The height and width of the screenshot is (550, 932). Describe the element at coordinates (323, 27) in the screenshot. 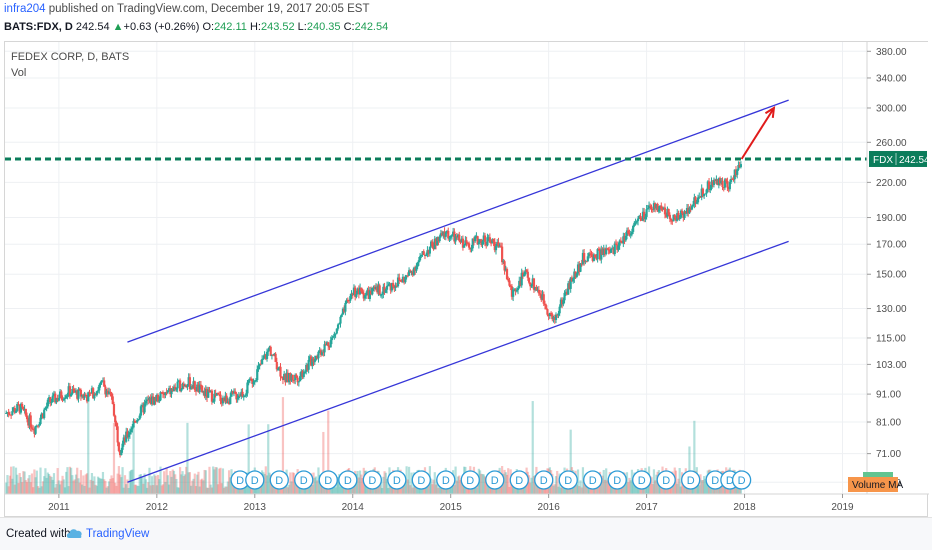

I see `low-value: 240.35` at that location.